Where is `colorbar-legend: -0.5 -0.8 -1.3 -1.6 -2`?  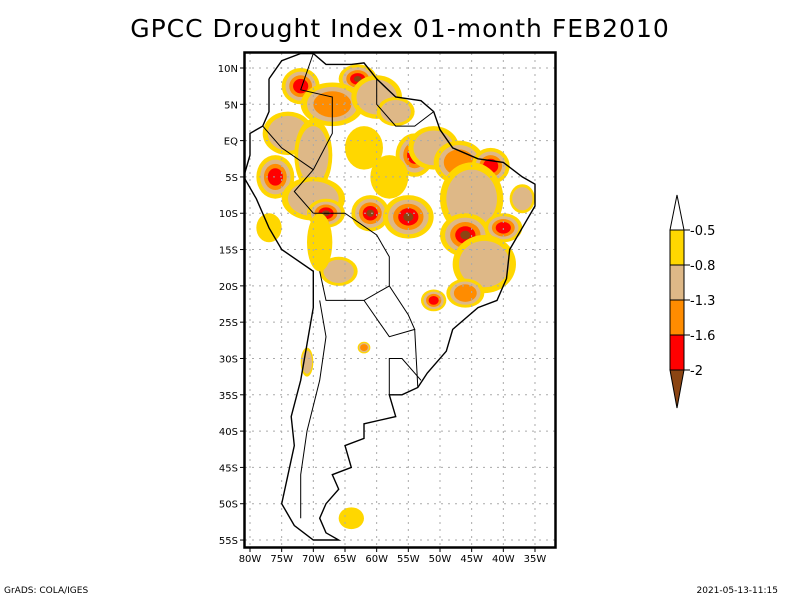 colorbar-legend: -0.5 -0.8 -1.3 -1.6 -2 is located at coordinates (692, 301).